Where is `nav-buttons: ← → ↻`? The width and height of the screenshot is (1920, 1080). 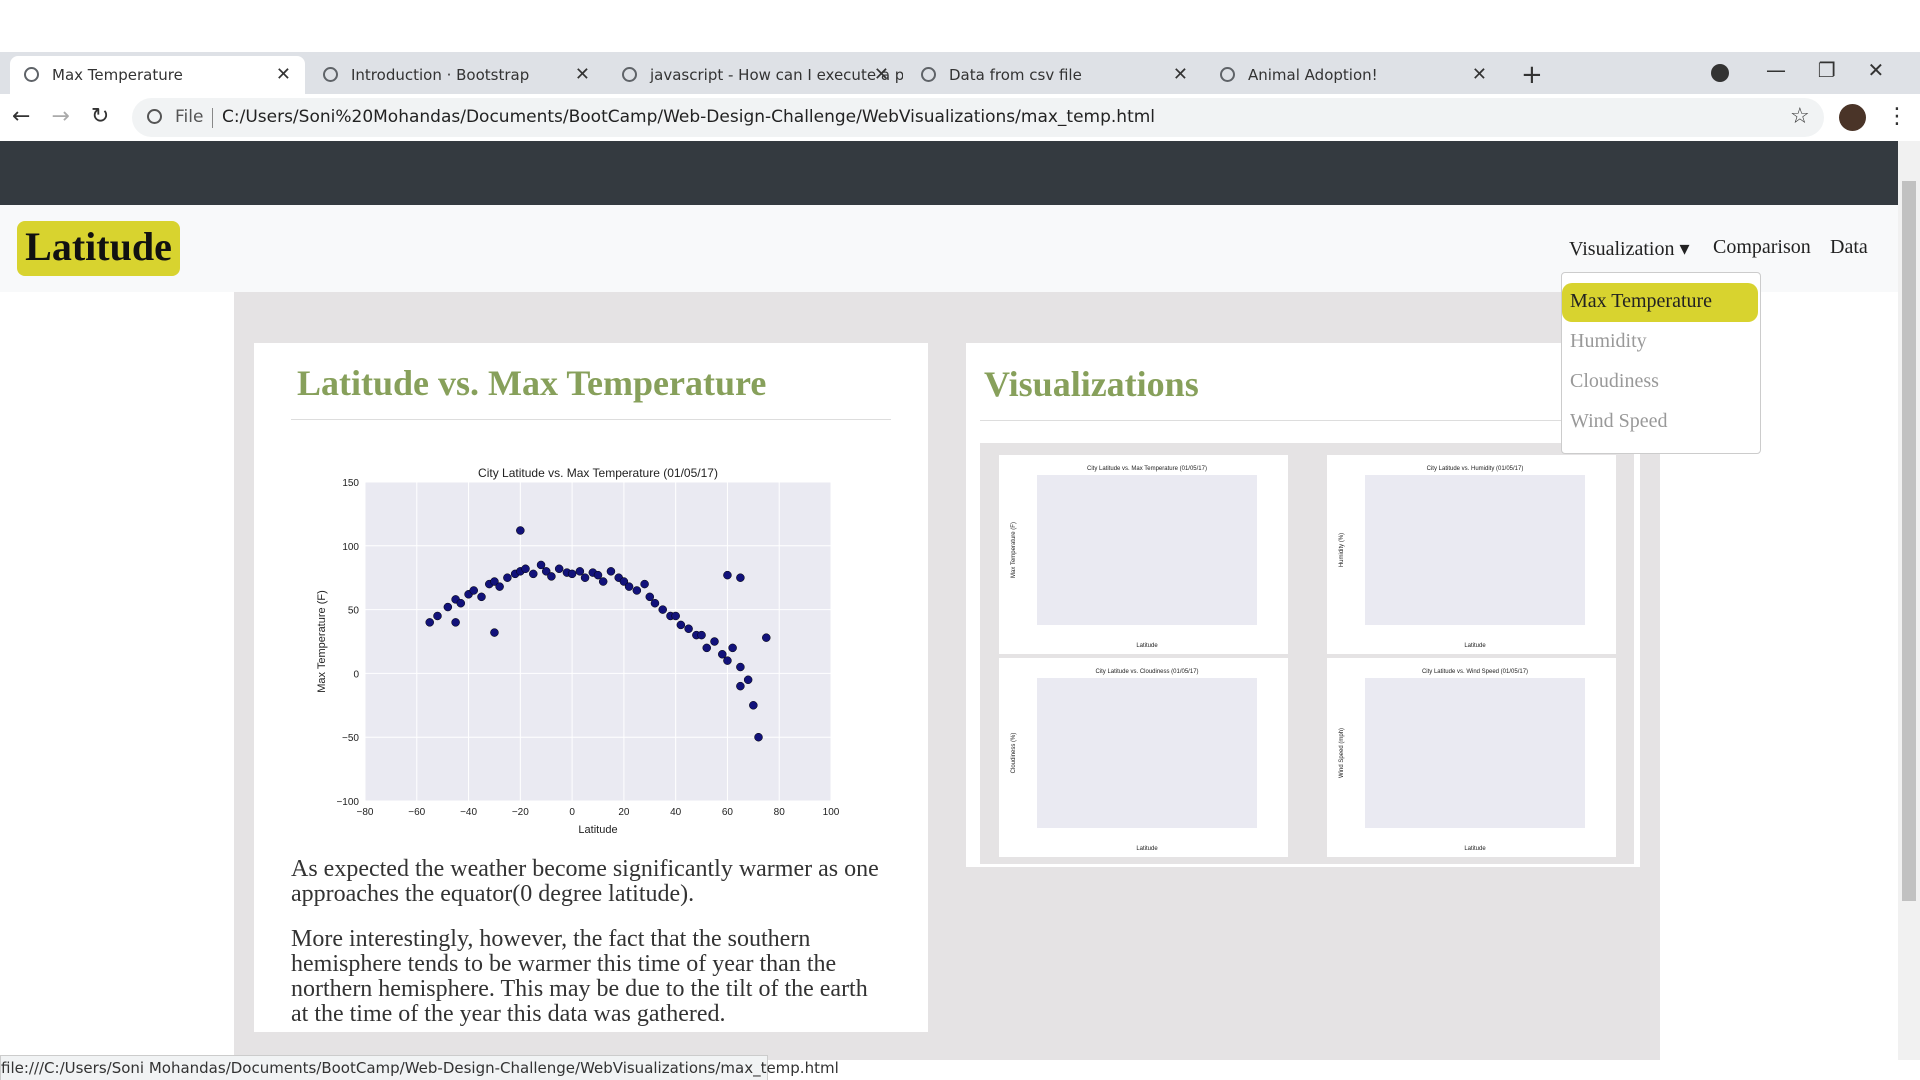
nav-buttons: ← → ↻ is located at coordinates (61, 116).